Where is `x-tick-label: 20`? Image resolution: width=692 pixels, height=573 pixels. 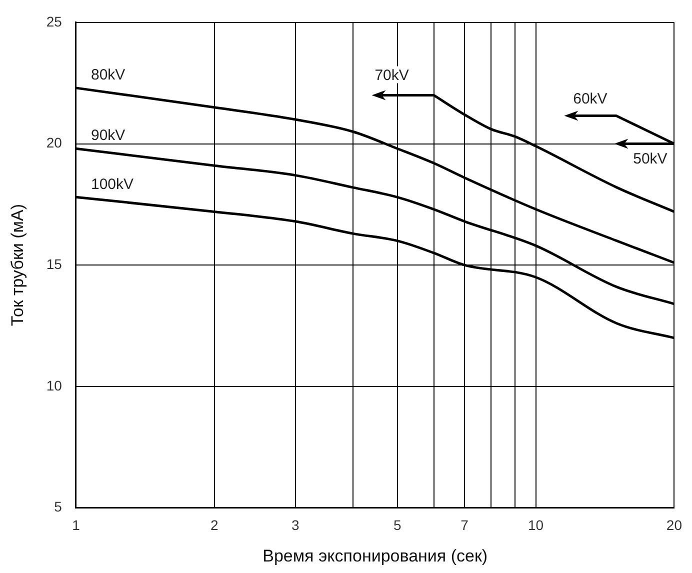 x-tick-label: 20 is located at coordinates (674, 525).